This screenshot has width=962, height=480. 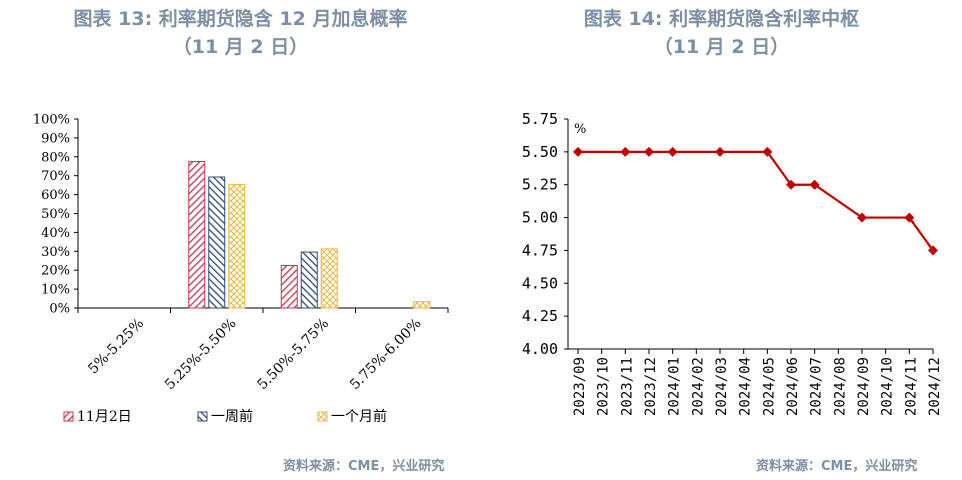 I want to click on left-y-tick-label: 10%, so click(x=55, y=290).